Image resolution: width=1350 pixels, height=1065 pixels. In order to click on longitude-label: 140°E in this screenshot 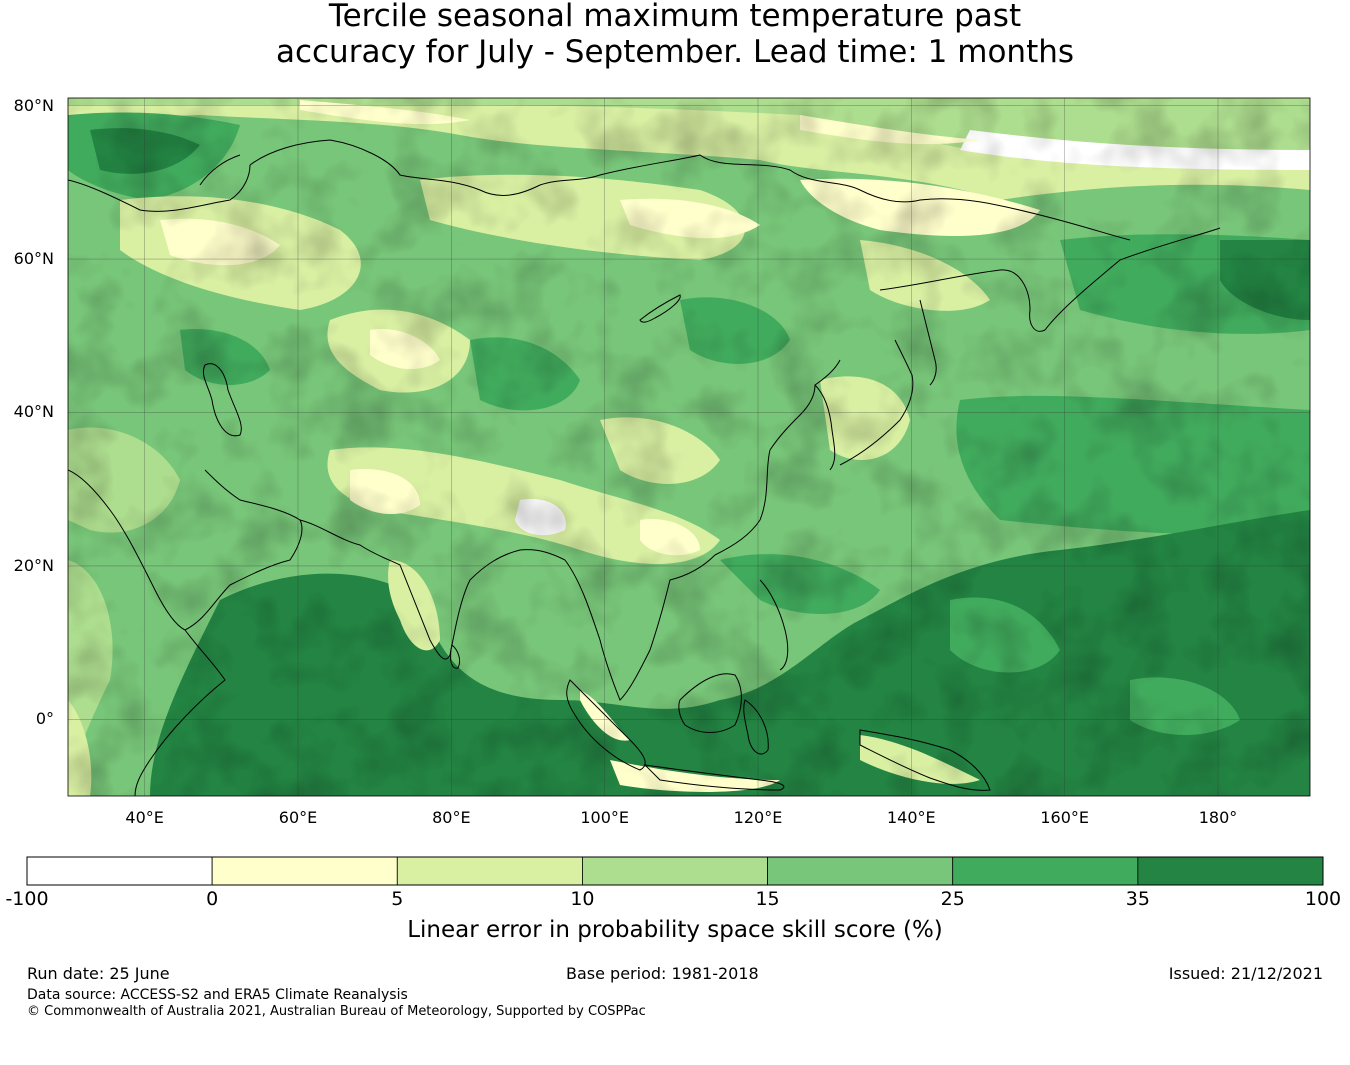, I will do `click(911, 817)`.